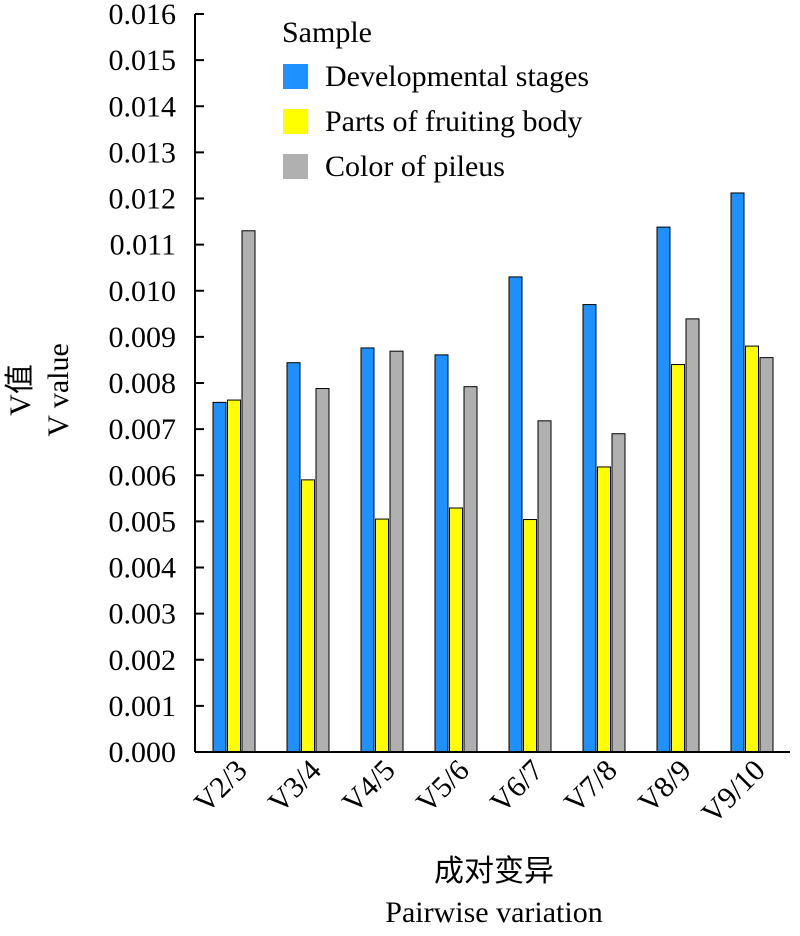 This screenshot has height=936, width=800. I want to click on x-tick-label: V2/3, so click(221, 787).